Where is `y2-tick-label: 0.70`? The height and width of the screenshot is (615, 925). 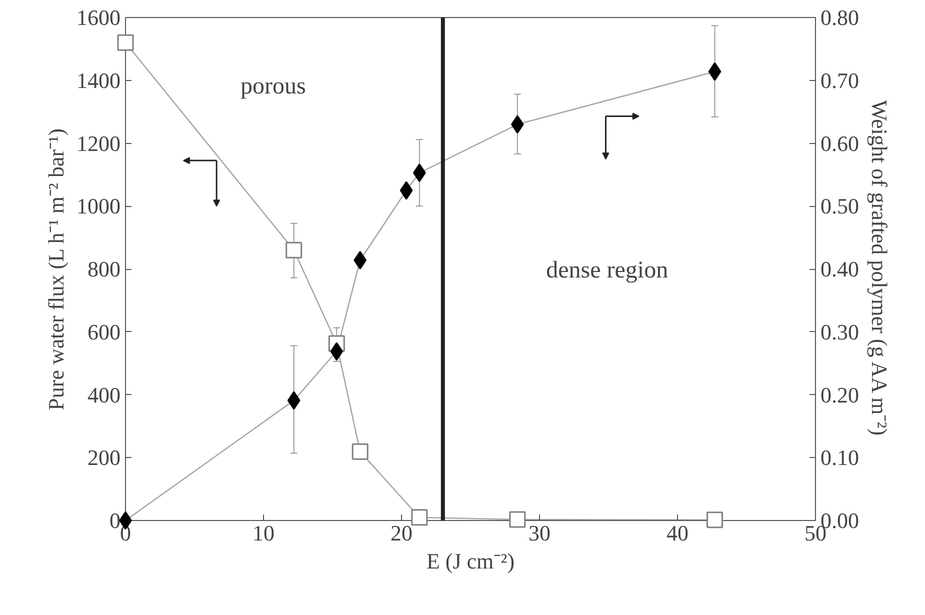
y2-tick-label: 0.70 is located at coordinates (839, 80).